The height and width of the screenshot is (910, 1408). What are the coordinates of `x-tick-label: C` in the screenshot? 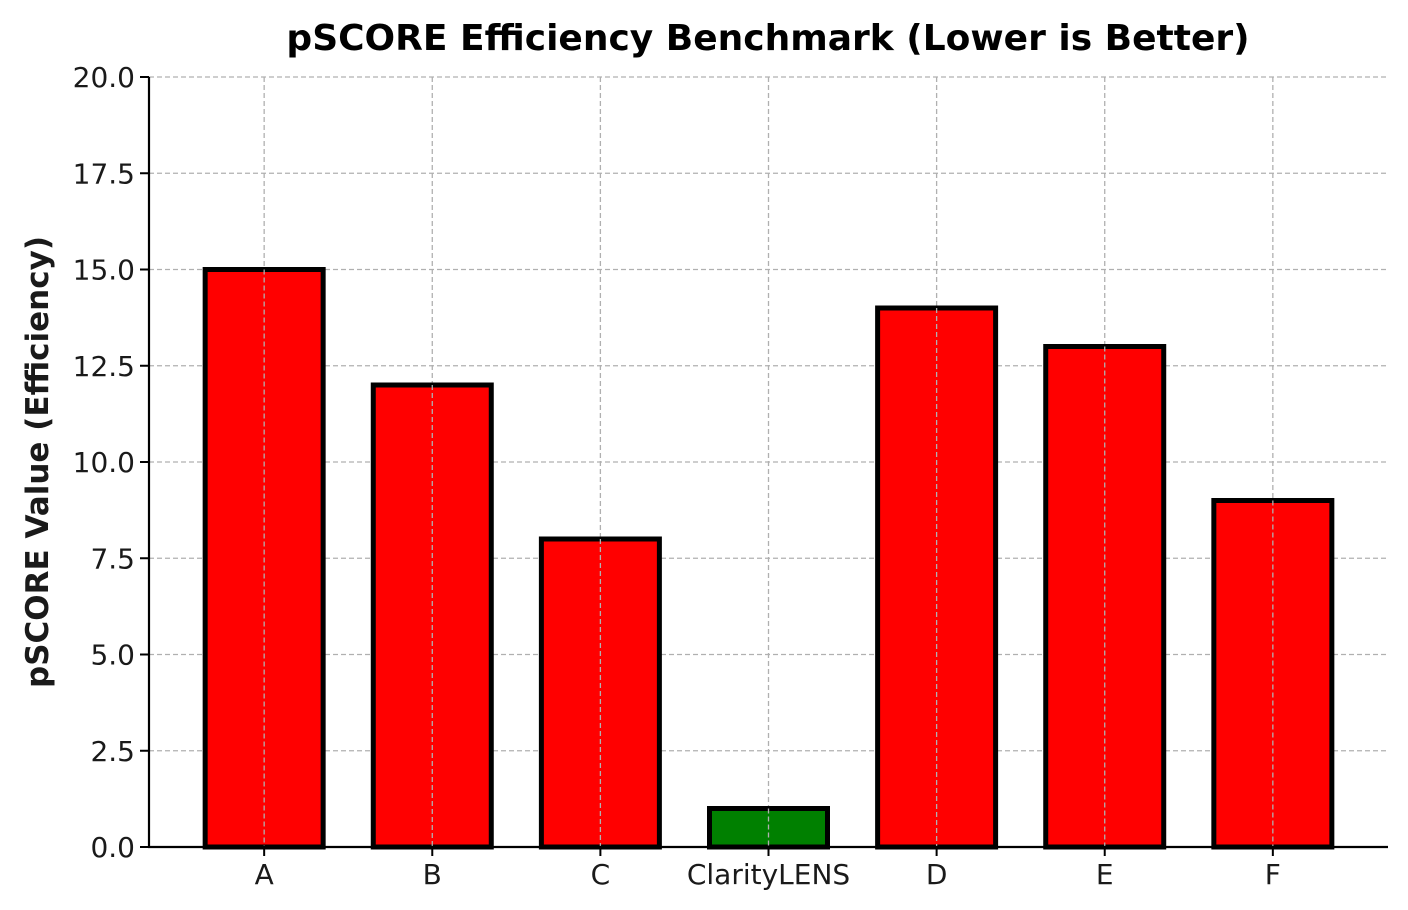 It's located at (601, 874).